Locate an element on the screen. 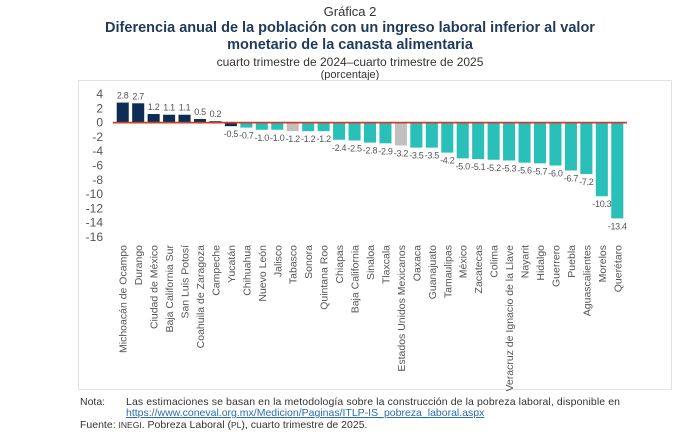 This screenshot has width=700, height=441. category-label: Aguascalientes is located at coordinates (587, 280).